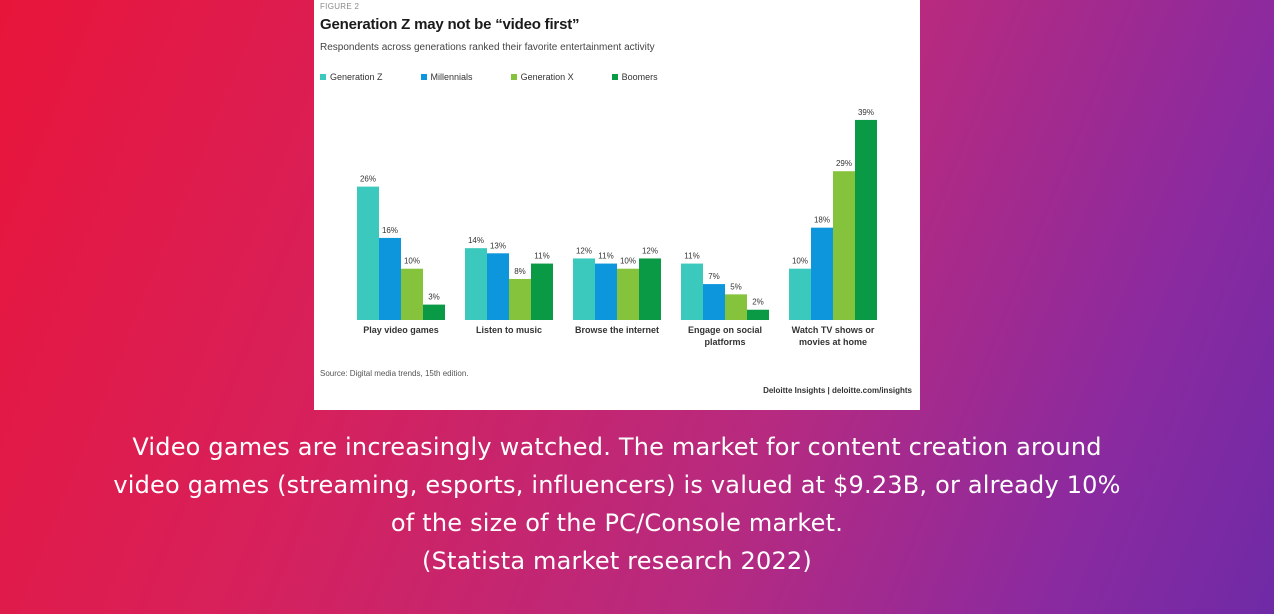 This screenshot has height=614, width=1274. What do you see at coordinates (390, 230) in the screenshot?
I see `data-label: 16%` at bounding box center [390, 230].